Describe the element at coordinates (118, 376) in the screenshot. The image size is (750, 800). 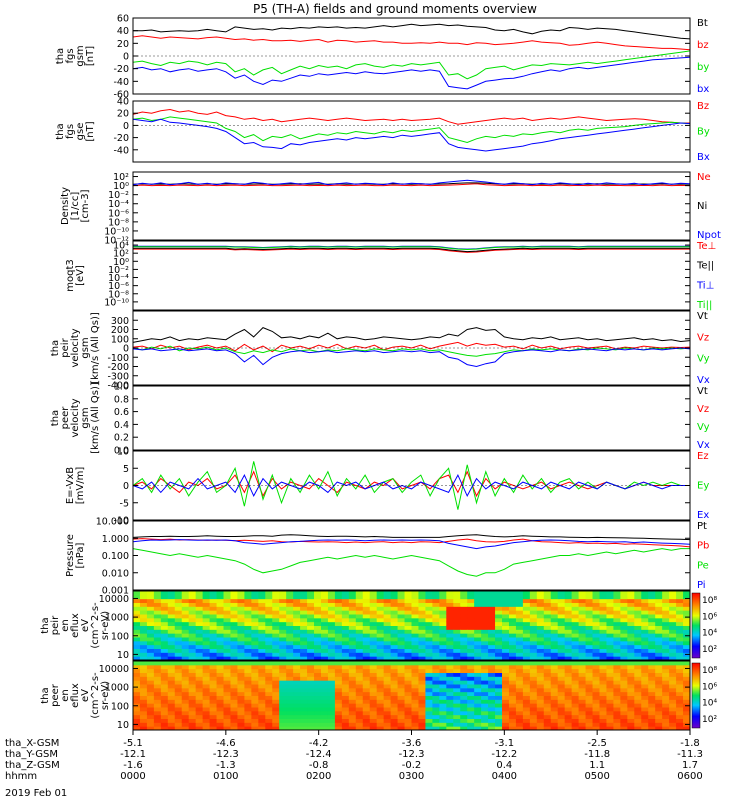
I see `ytick-label: -300` at that location.